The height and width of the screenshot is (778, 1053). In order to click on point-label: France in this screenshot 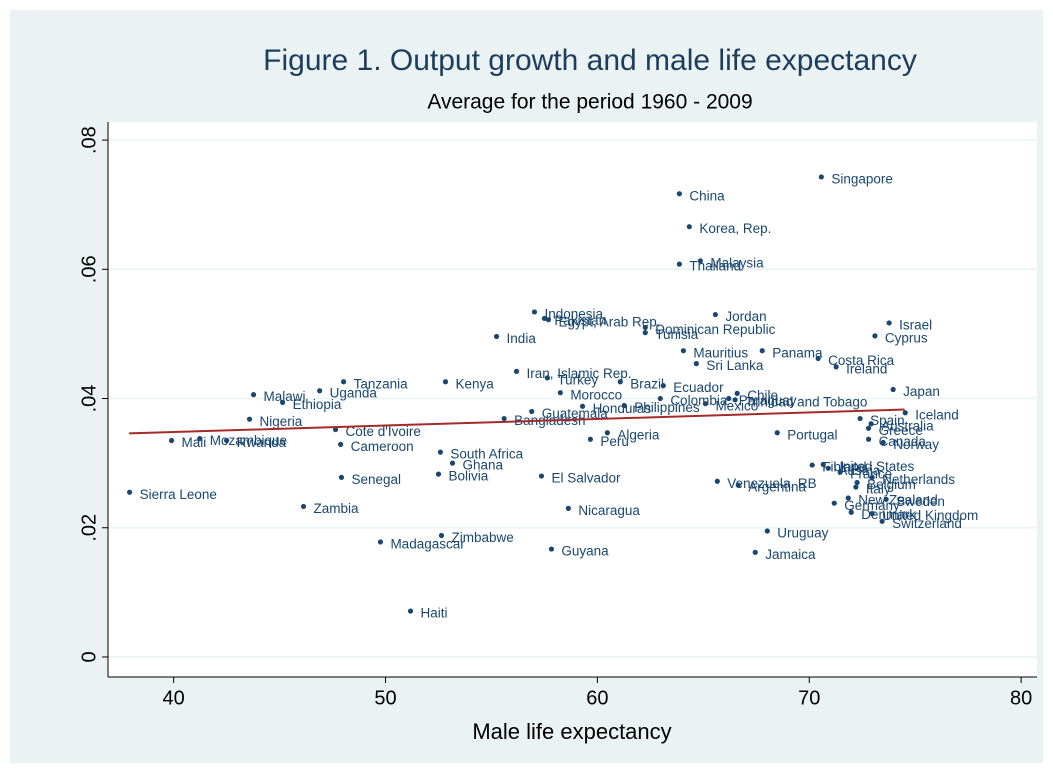, I will do `click(871, 474)`.